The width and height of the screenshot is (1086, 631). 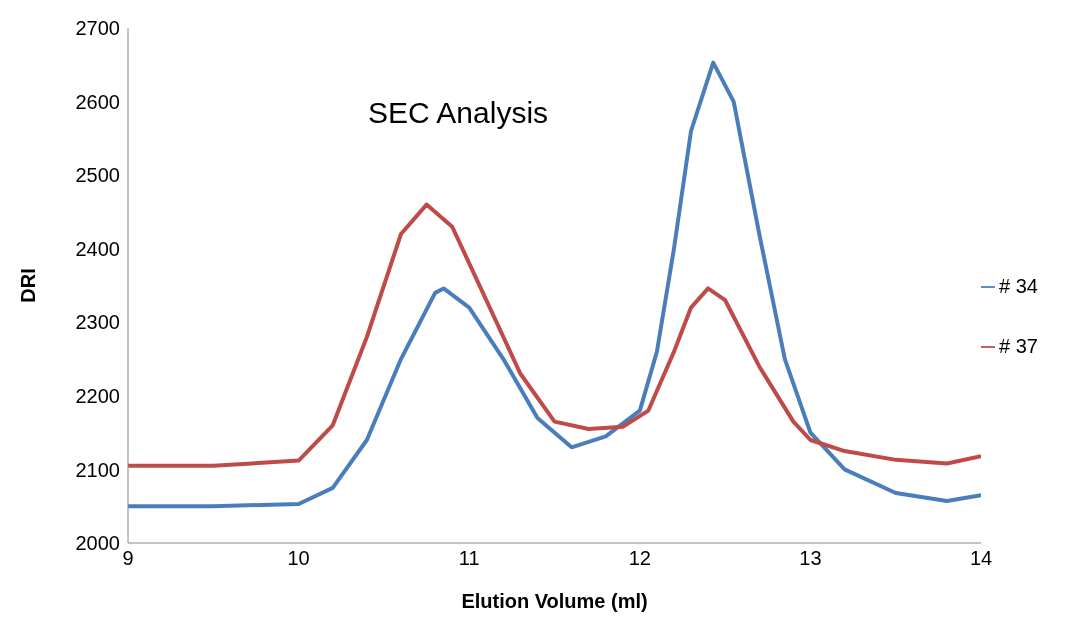 I want to click on x-tick-label: 13, so click(x=810, y=558).